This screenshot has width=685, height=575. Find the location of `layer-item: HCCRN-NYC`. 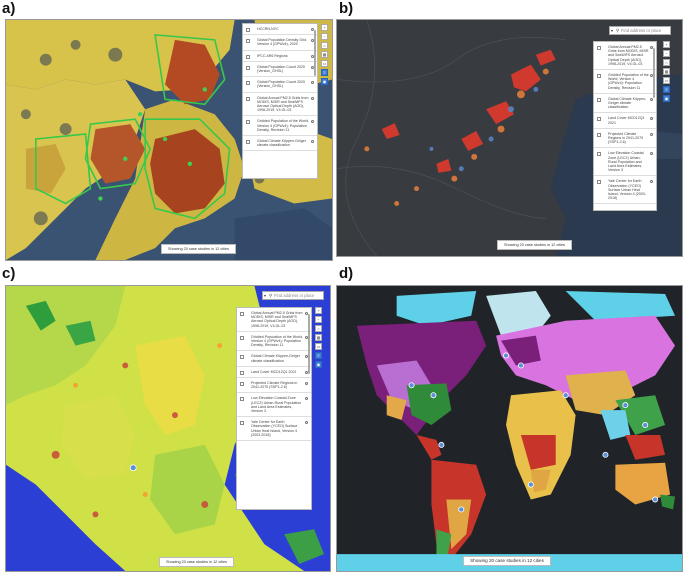

layer-item: HCCRN-NYC is located at coordinates (280, 30).